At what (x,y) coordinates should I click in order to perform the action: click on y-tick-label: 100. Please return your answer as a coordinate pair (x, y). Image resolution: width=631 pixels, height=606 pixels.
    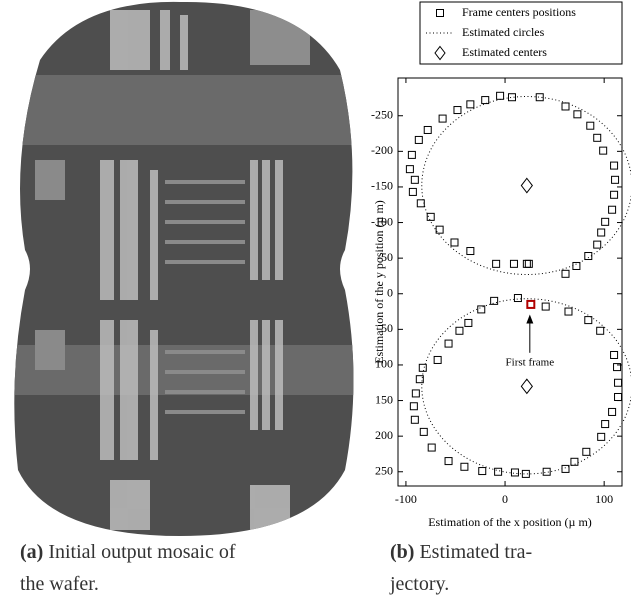
    Looking at the image, I should click on (384, 364).